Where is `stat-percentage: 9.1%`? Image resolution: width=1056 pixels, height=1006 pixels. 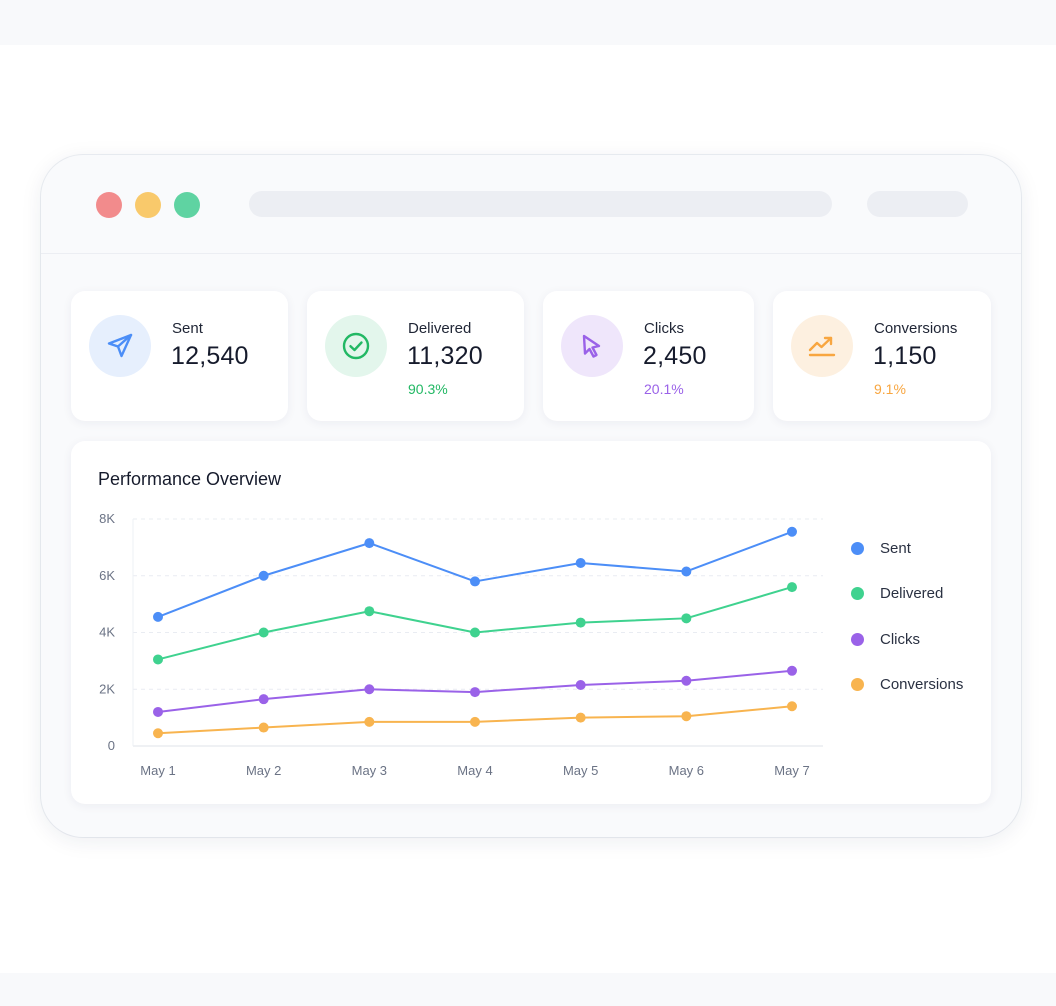
stat-percentage: 9.1% is located at coordinates (890, 389).